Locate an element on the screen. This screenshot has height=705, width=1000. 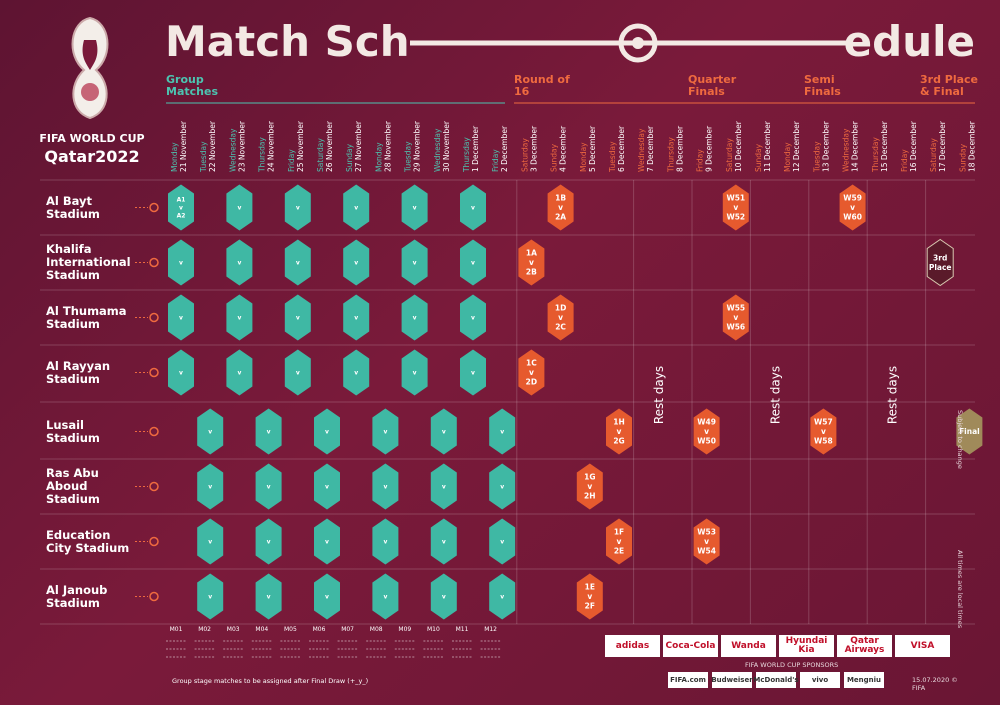
title: edule is located at coordinates (909, 41).